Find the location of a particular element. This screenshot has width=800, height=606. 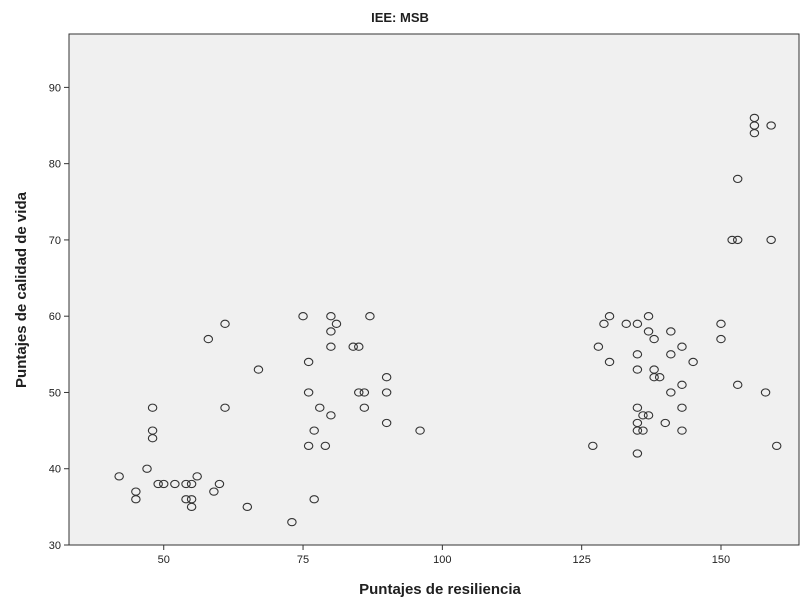

y-axis: 30 40 50 60 70 80 90 is located at coordinates (59, 317).